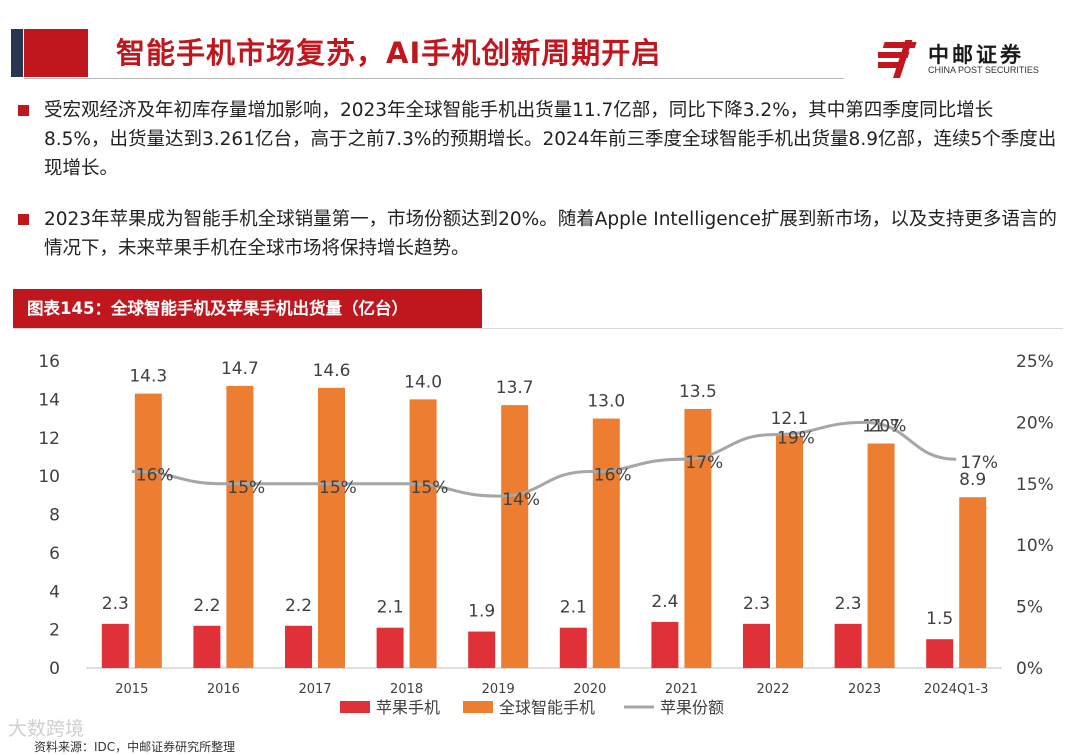 The image size is (1080, 755). What do you see at coordinates (790, 419) in the screenshot?
I see `data-label-global: 12.1` at bounding box center [790, 419].